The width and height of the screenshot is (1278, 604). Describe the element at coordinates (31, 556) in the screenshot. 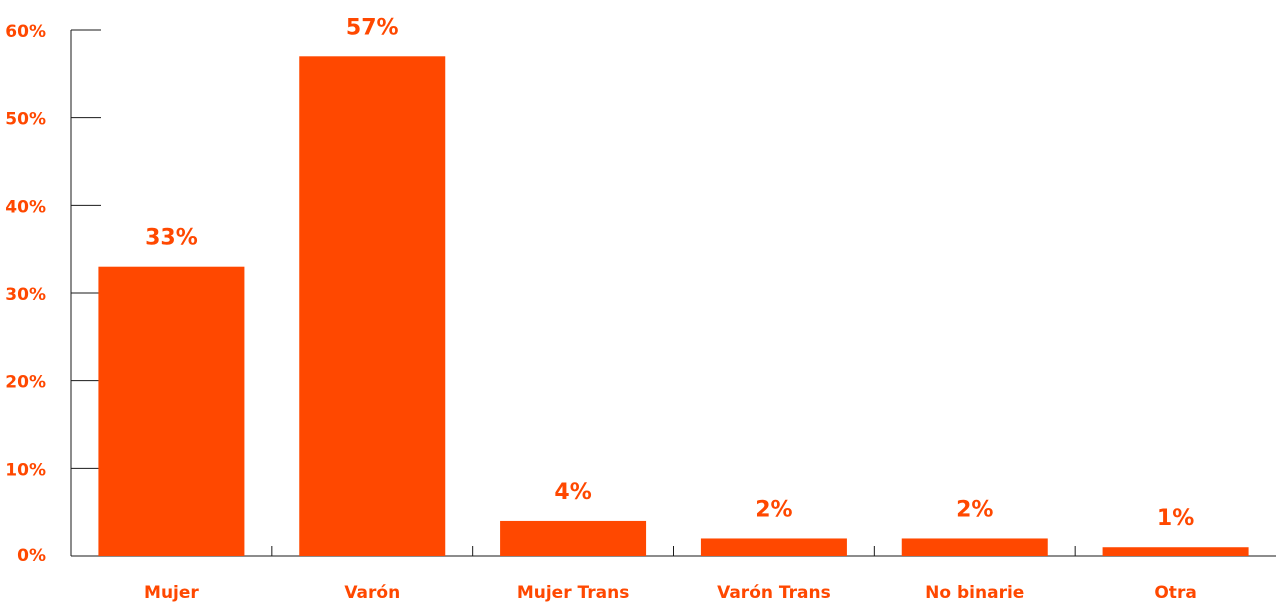

I see `y-tick-label: 0%` at that location.